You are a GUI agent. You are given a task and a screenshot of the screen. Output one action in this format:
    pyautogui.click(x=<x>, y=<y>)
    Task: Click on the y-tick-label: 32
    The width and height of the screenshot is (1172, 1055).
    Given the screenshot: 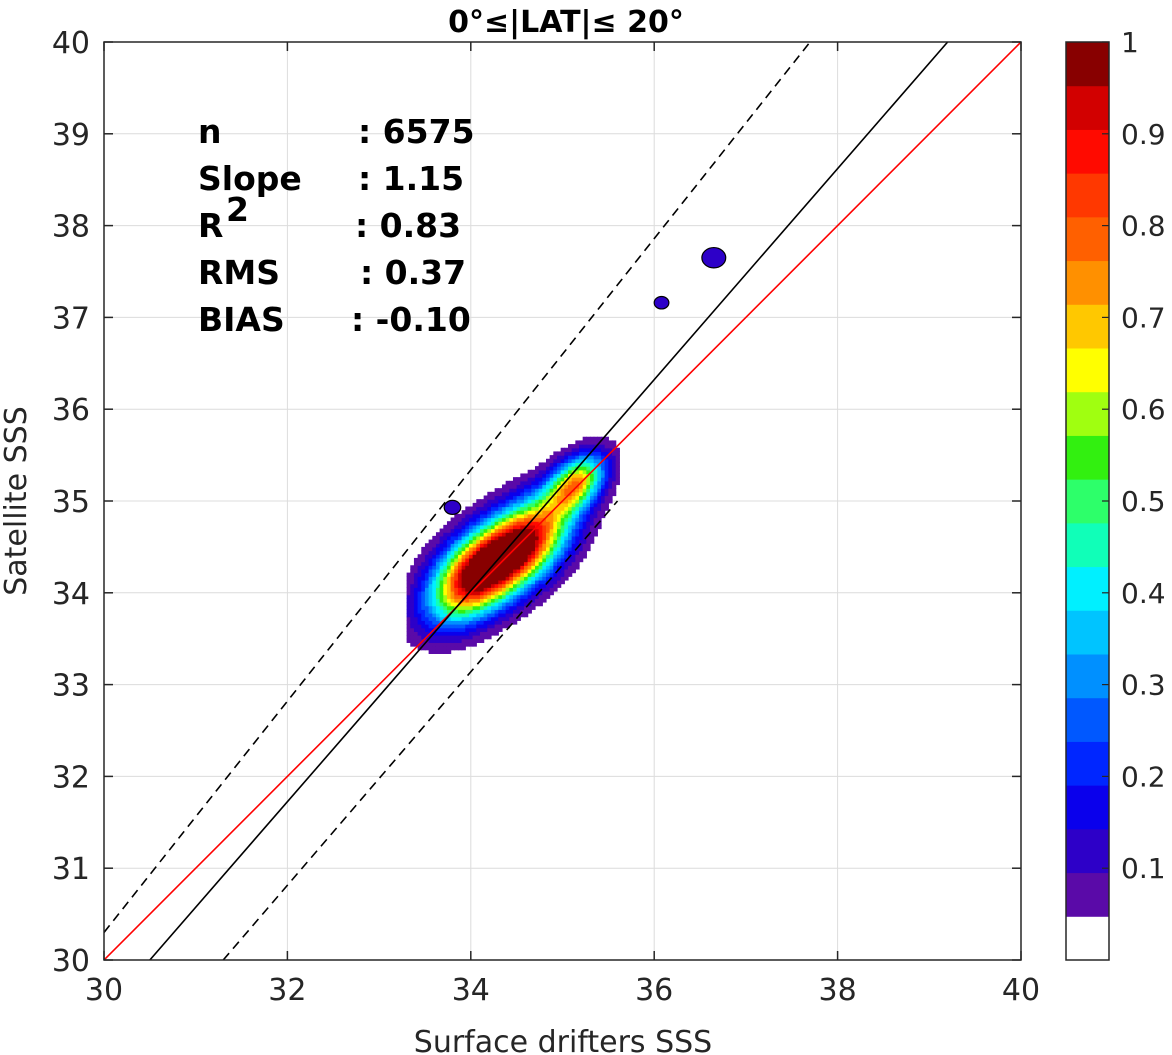 What is the action you would take?
    pyautogui.click(x=71, y=777)
    